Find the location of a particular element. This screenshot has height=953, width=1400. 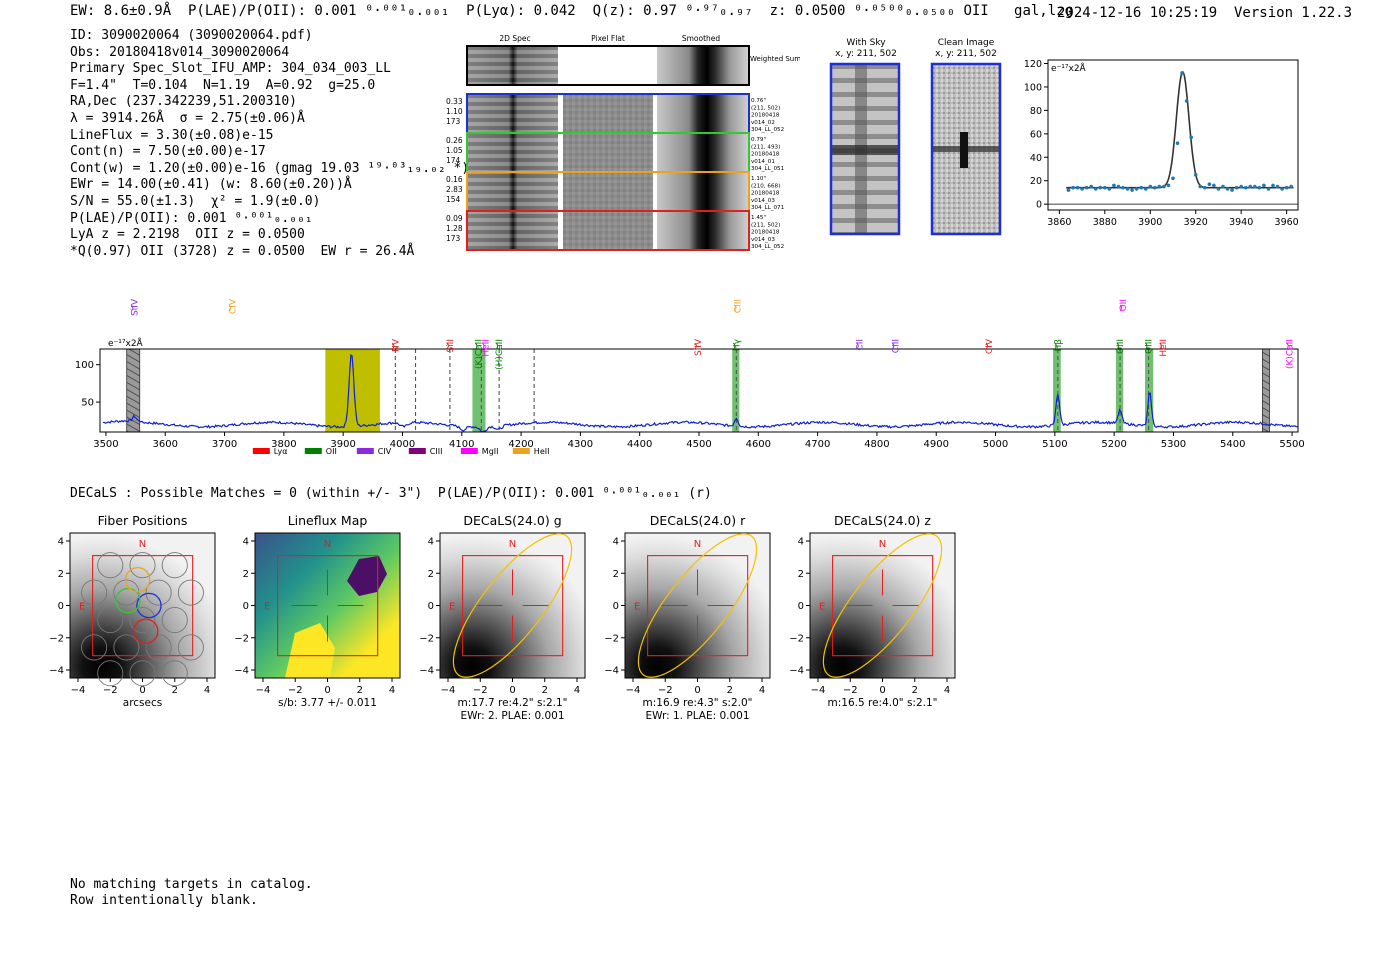

fiber-primary-blue is located at coordinates (149, 605).